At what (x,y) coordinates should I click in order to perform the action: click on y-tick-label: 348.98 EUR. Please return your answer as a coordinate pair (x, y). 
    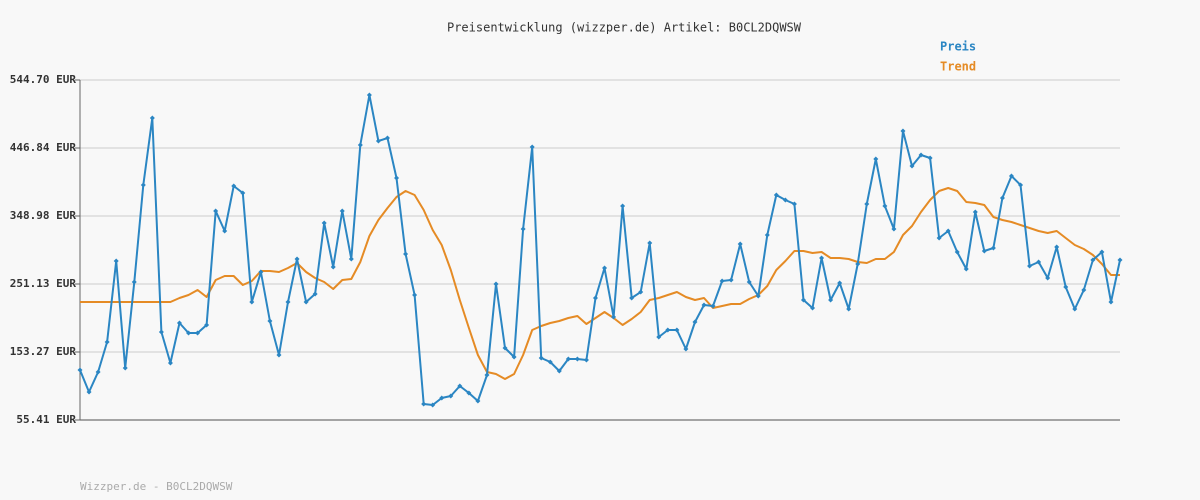
    Looking at the image, I should click on (43, 215).